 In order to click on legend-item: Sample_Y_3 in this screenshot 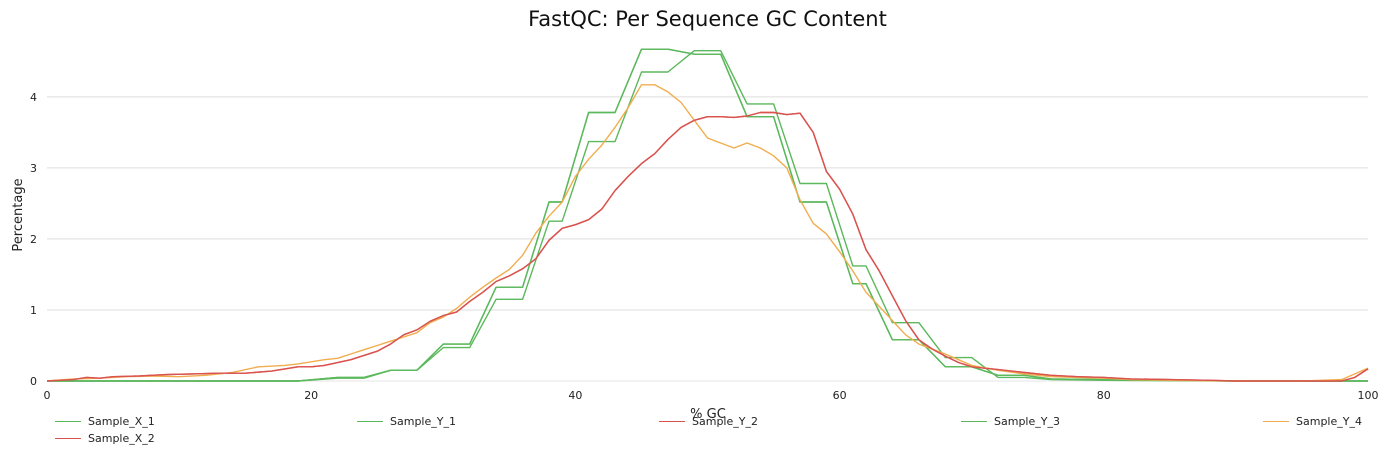, I will do `click(1010, 421)`.